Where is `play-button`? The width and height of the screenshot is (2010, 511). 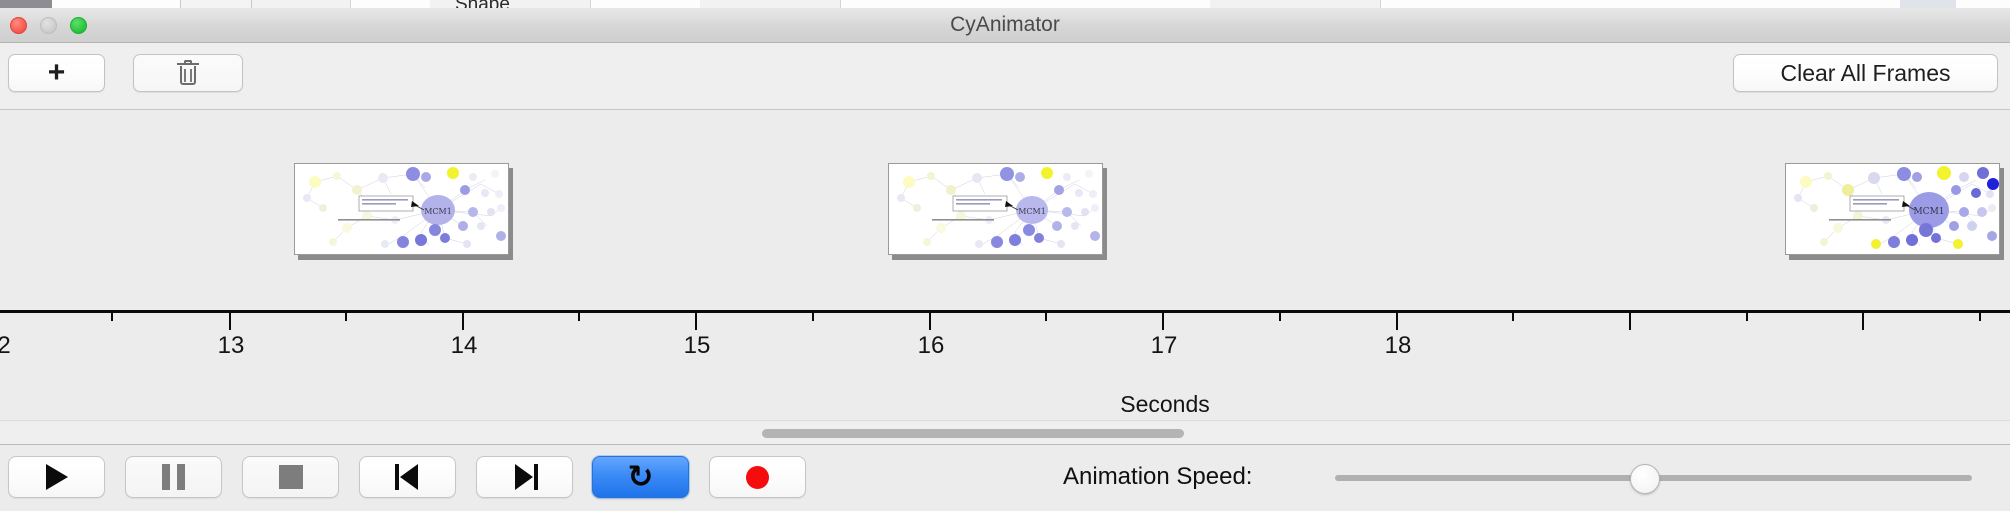 play-button is located at coordinates (56, 477).